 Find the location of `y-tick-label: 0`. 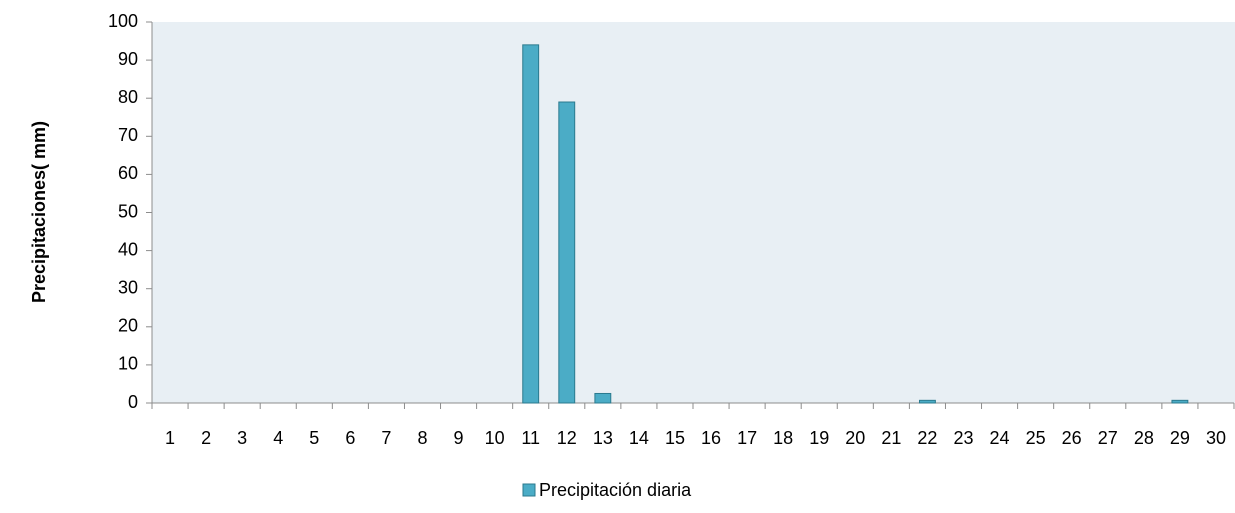

y-tick-label: 0 is located at coordinates (133, 402).